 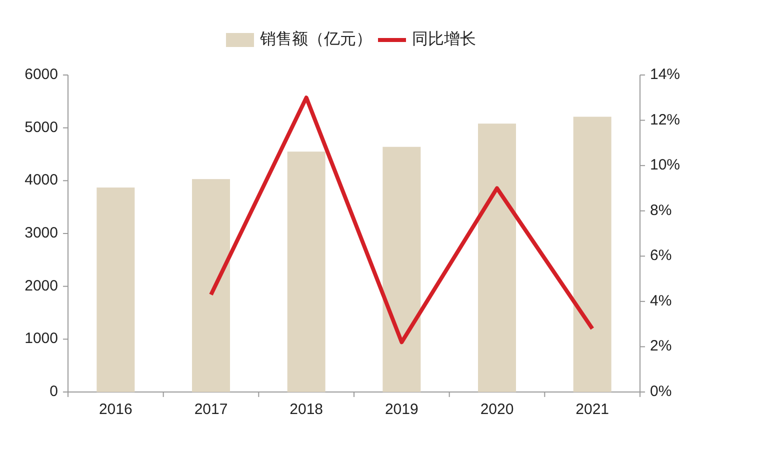 What do you see at coordinates (54, 391) in the screenshot?
I see `y-tick-label: 0` at bounding box center [54, 391].